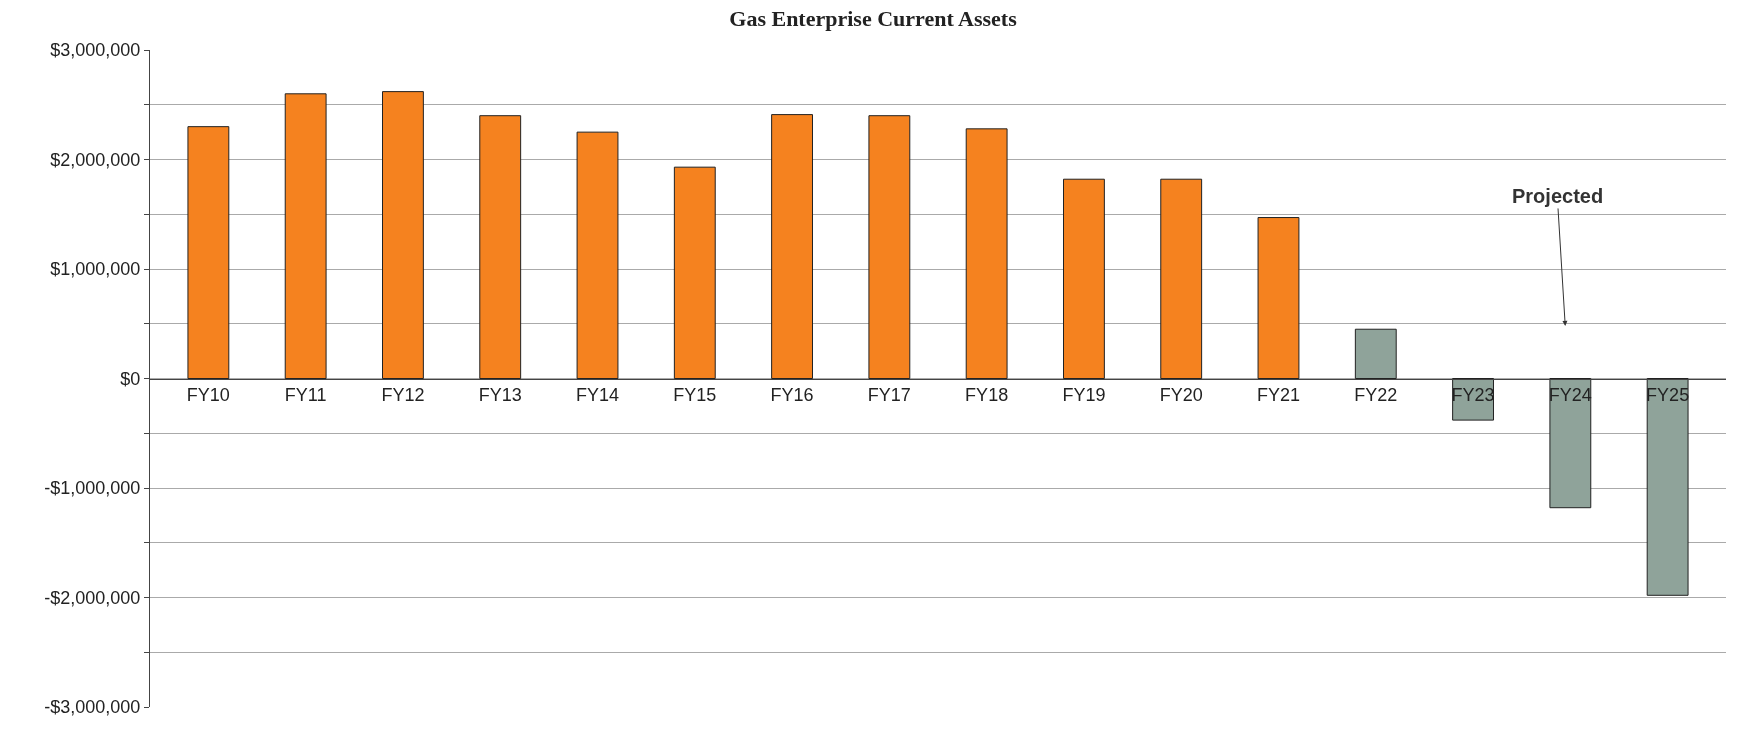  Describe the element at coordinates (1181, 395) in the screenshot. I see `x-tick-label: FY20` at that location.